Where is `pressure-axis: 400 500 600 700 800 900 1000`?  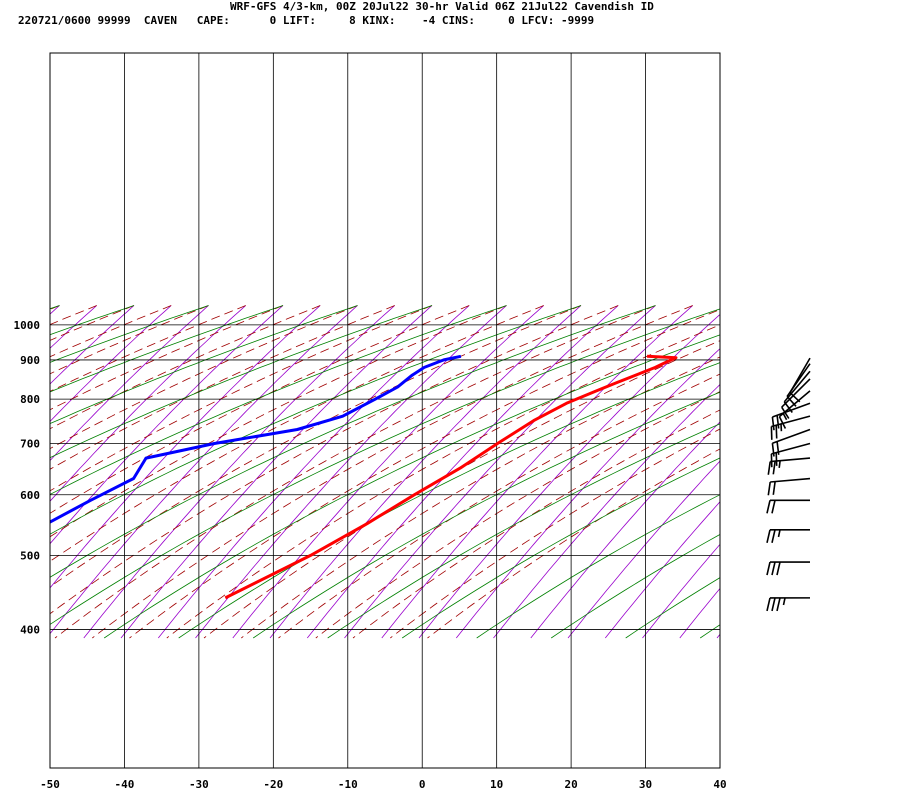
pressure-axis: 400 500 600 700 800 900 1000 is located at coordinates (27, 478).